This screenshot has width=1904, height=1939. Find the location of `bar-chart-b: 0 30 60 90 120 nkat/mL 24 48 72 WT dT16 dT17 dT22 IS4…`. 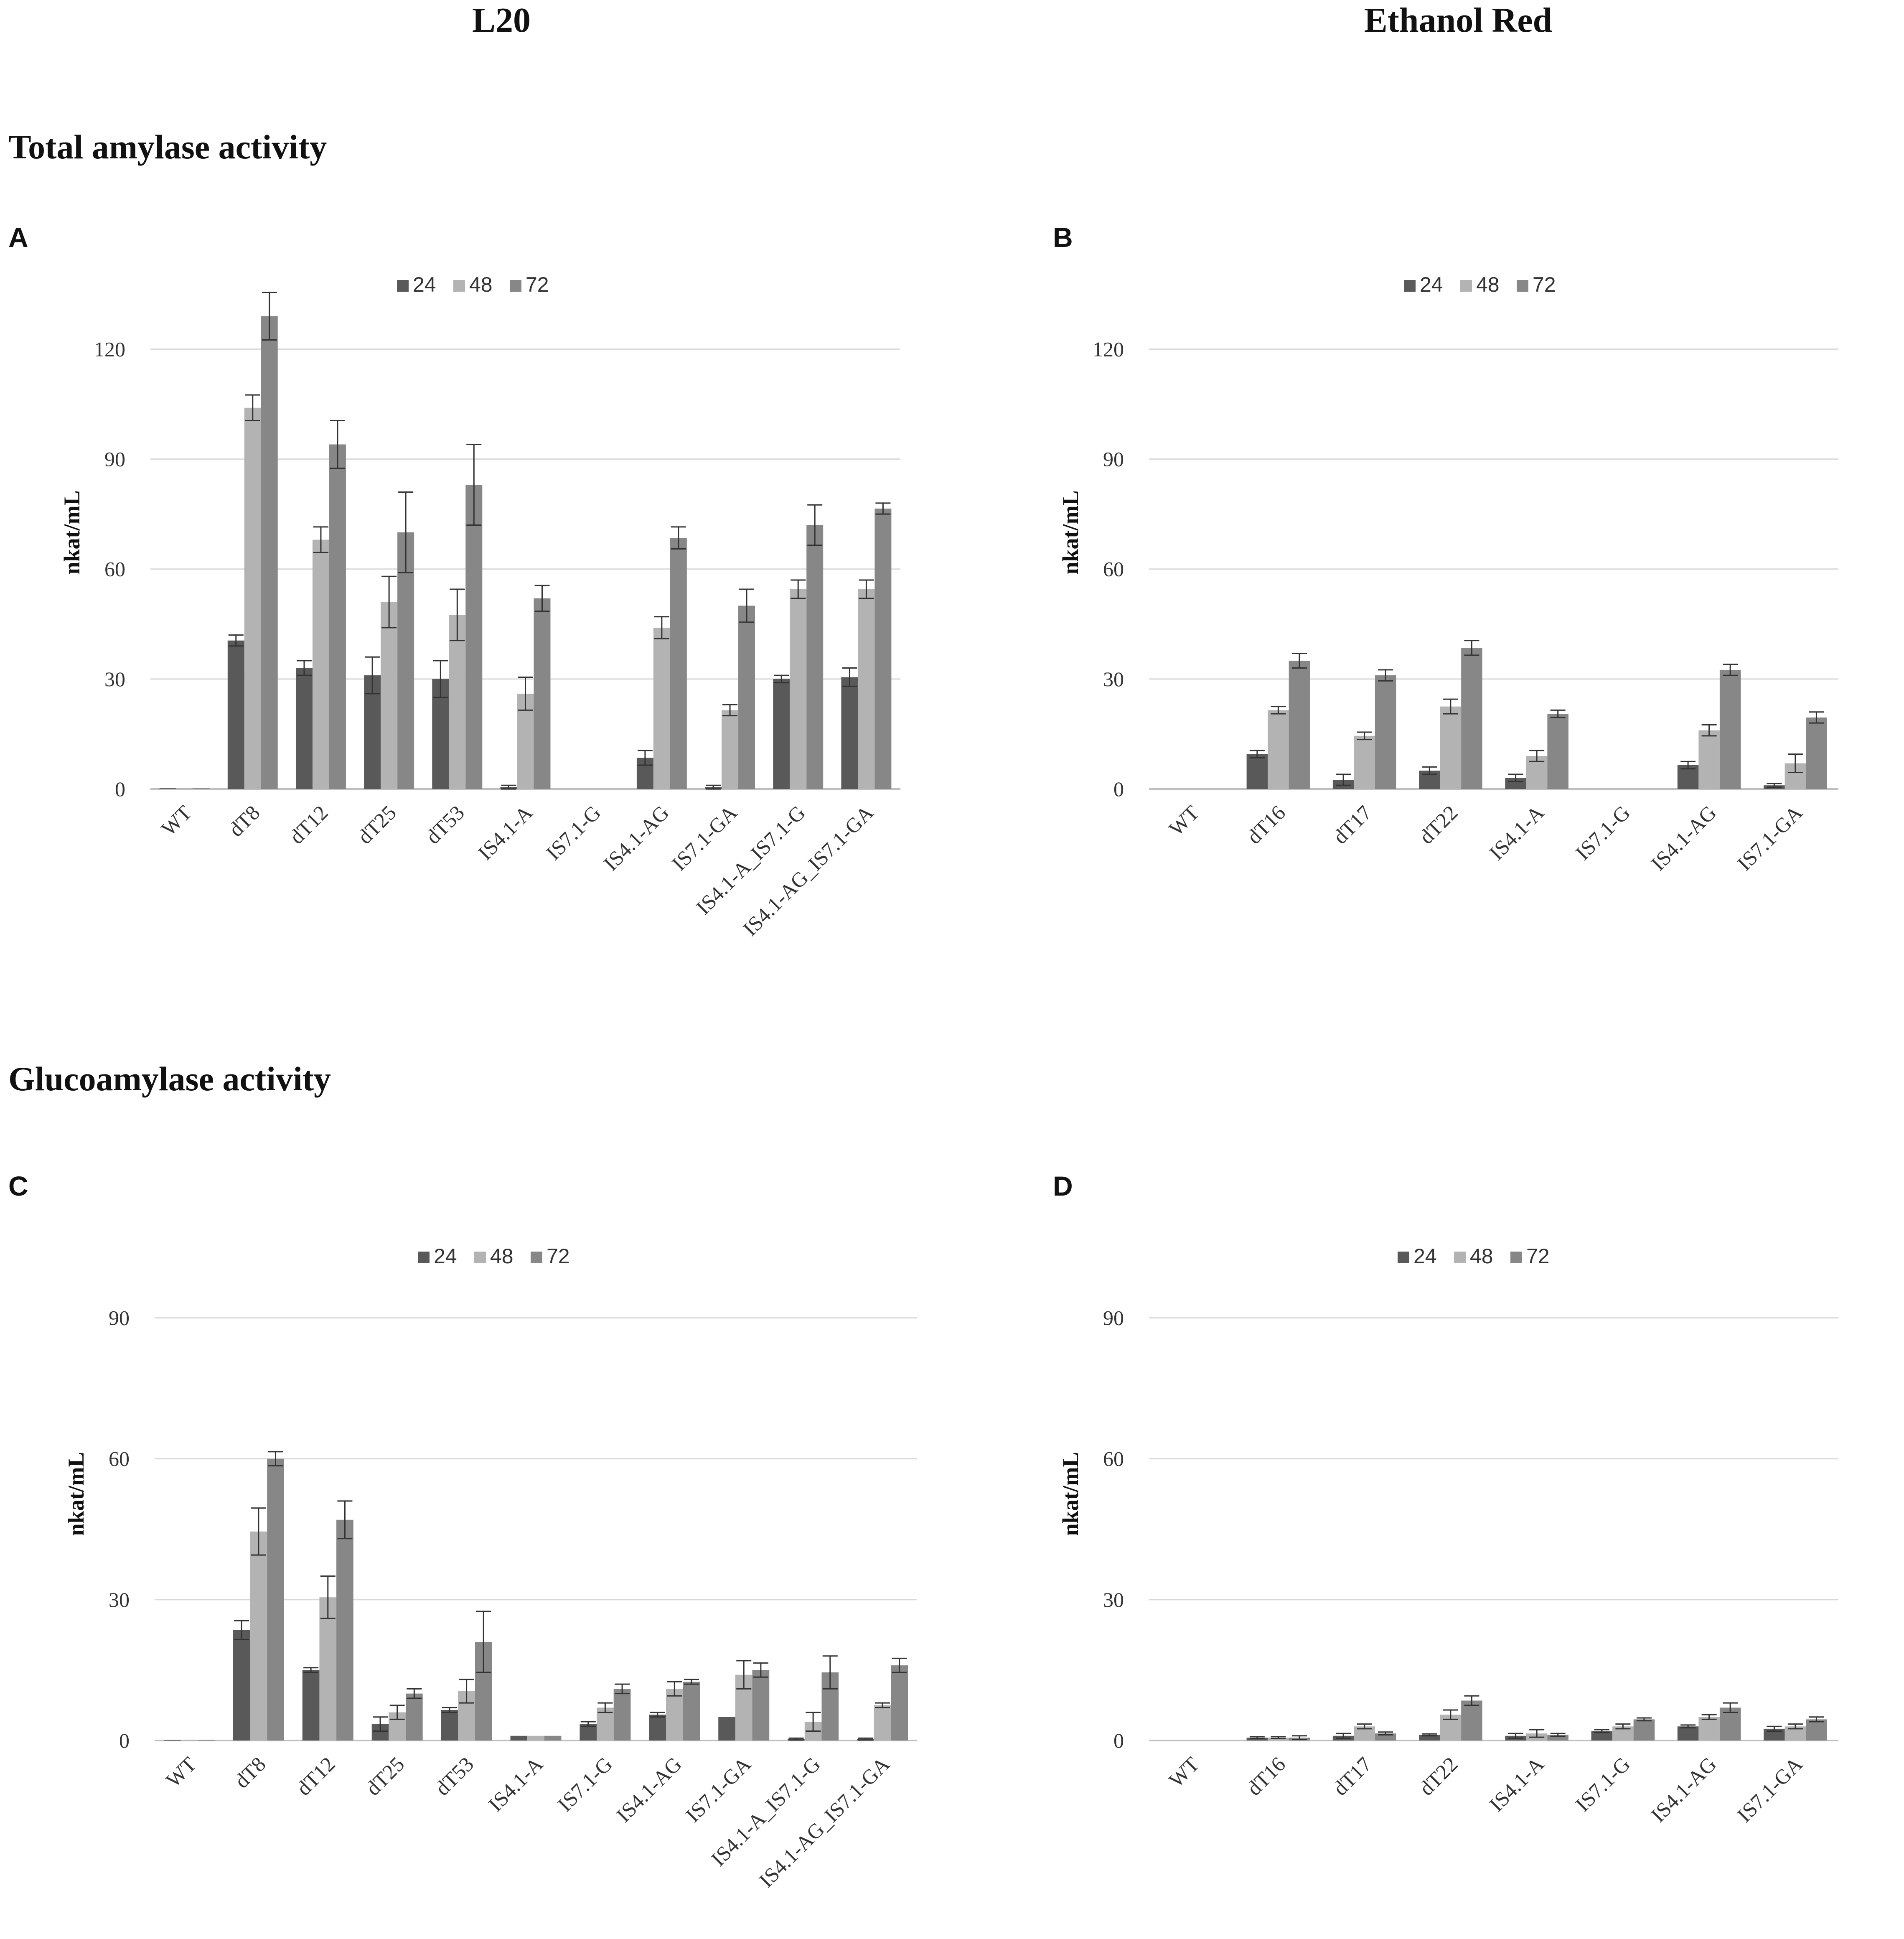

bar-chart-b: 0 30 60 90 120 nkat/mL 24 48 72 WT dT16 dT17 dT22 IS4… is located at coordinates (1448, 574).